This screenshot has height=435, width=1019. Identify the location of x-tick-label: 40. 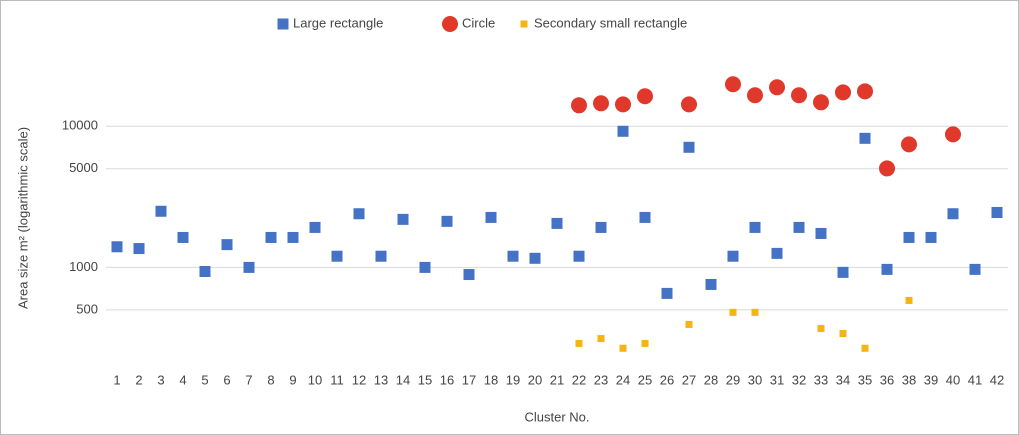
(953, 379).